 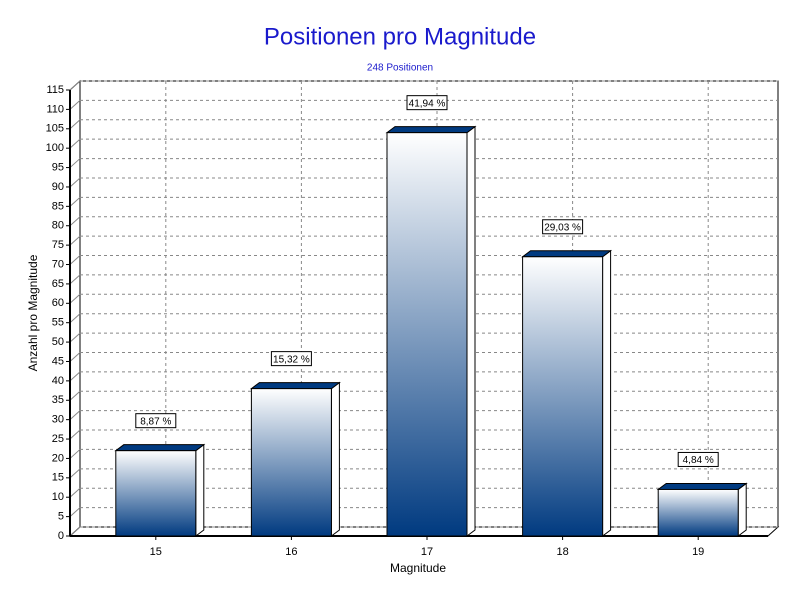 What do you see at coordinates (75, 308) in the screenshot?
I see `left-wall` at bounding box center [75, 308].